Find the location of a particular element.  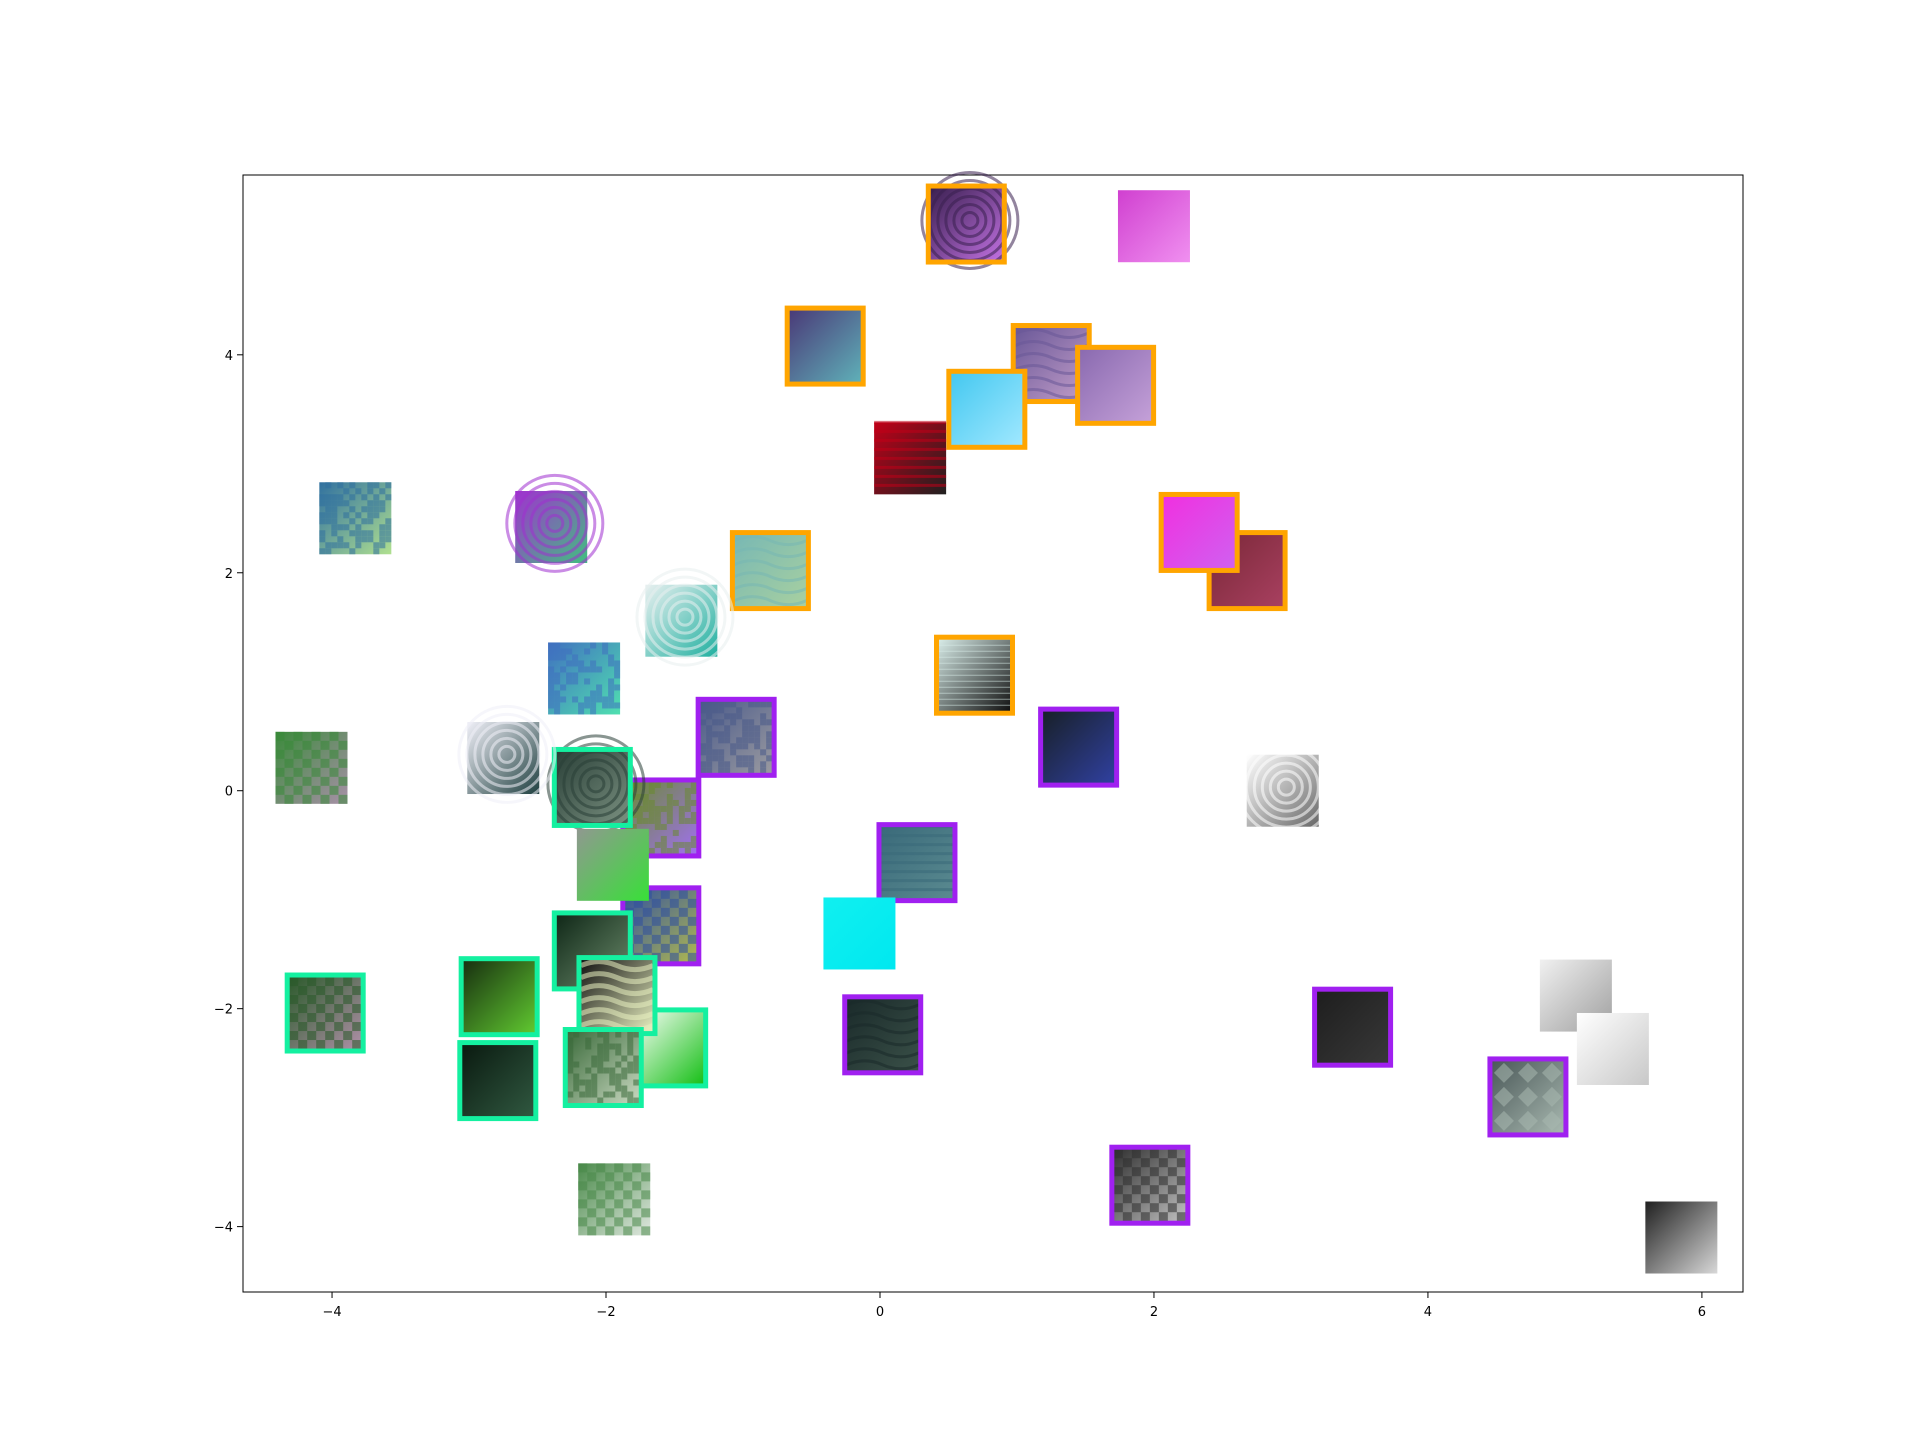

x-tick-label: −4 is located at coordinates (331, 1312).